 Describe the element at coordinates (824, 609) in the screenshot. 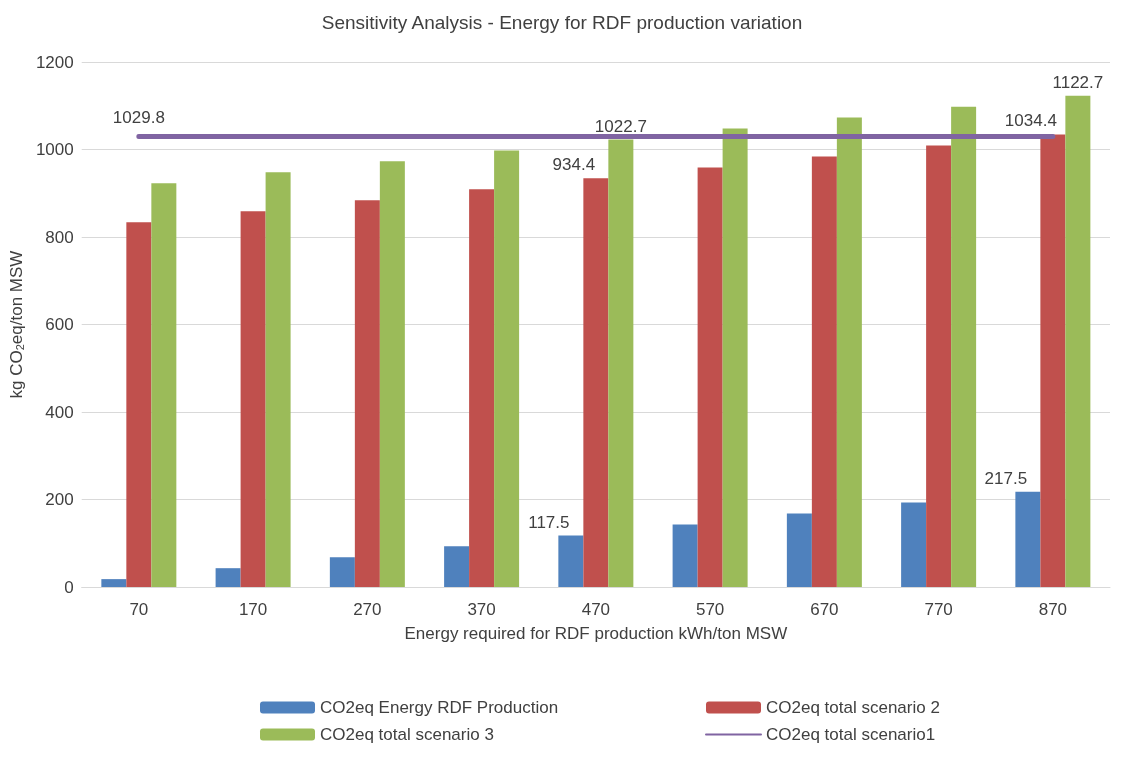

I see `x-tick-label: 670` at that location.